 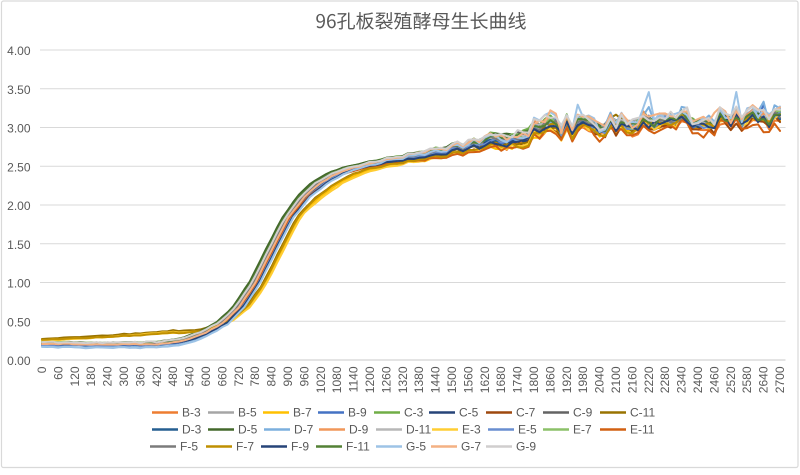 I want to click on svg-text: B-7, so click(x=302, y=413).